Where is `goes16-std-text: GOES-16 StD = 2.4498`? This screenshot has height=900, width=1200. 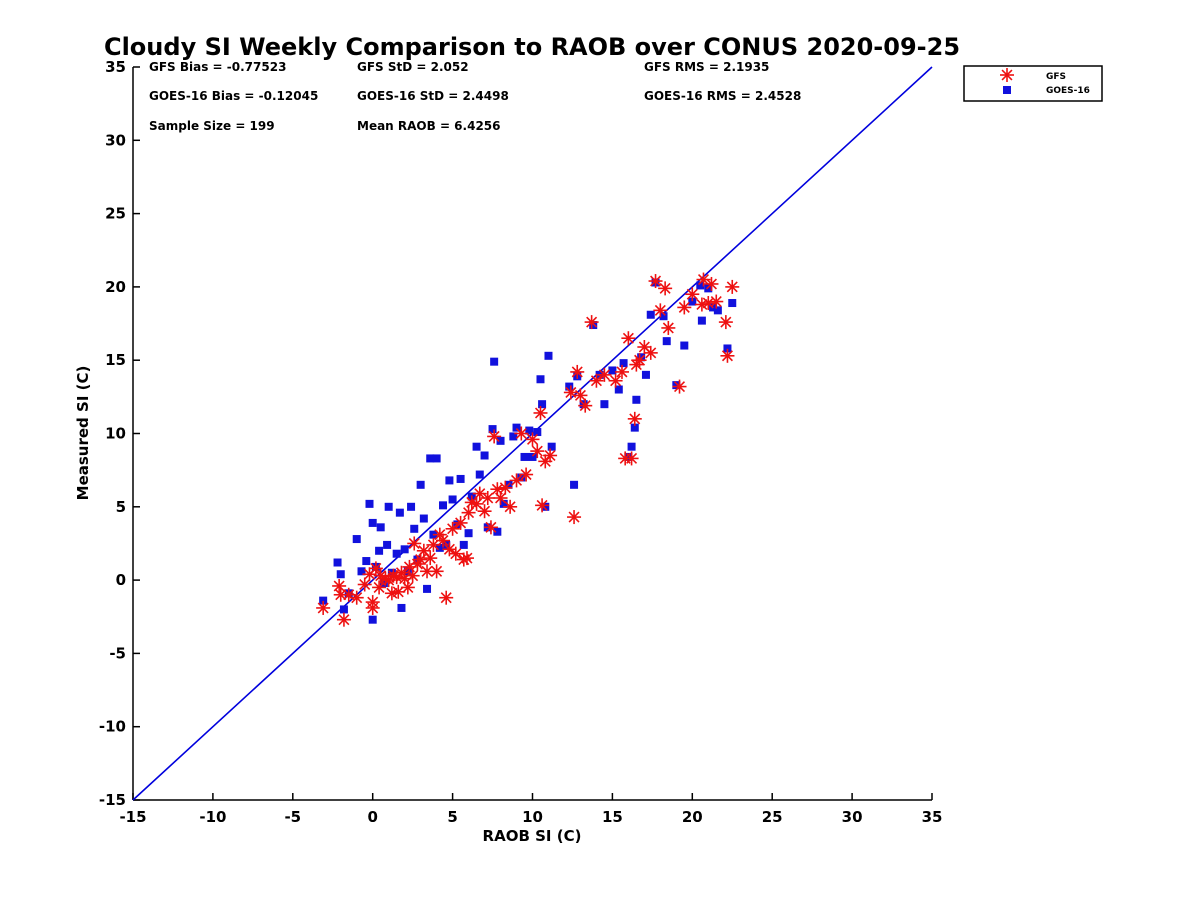 goes16-std-text: GOES-16 StD = 2.4498 is located at coordinates (433, 96).